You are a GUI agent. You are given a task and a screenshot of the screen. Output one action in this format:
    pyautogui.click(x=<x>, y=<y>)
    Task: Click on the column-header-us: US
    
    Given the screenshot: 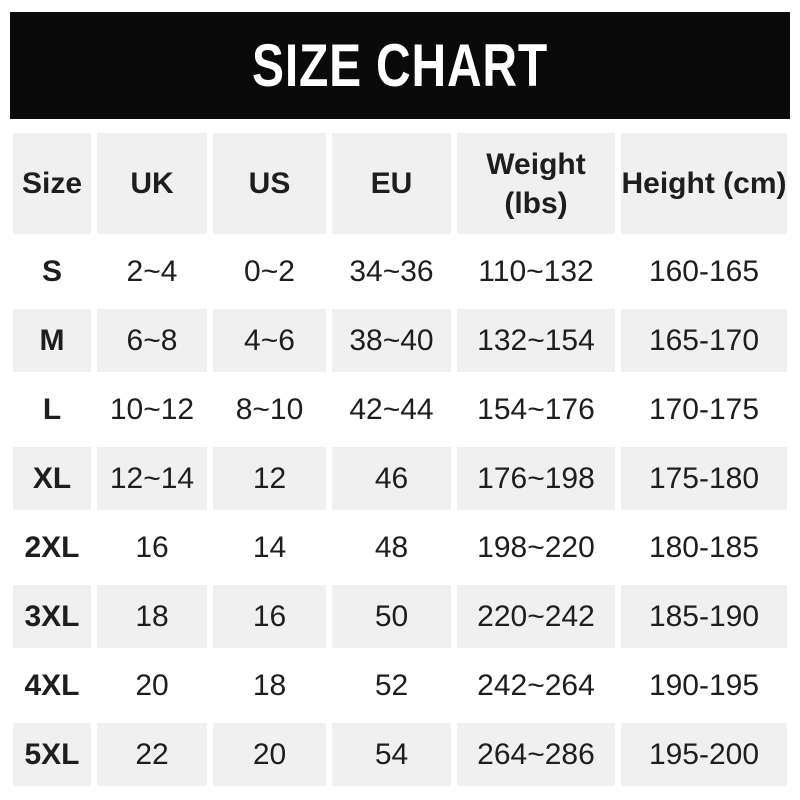 What is the action you would take?
    pyautogui.click(x=269, y=183)
    